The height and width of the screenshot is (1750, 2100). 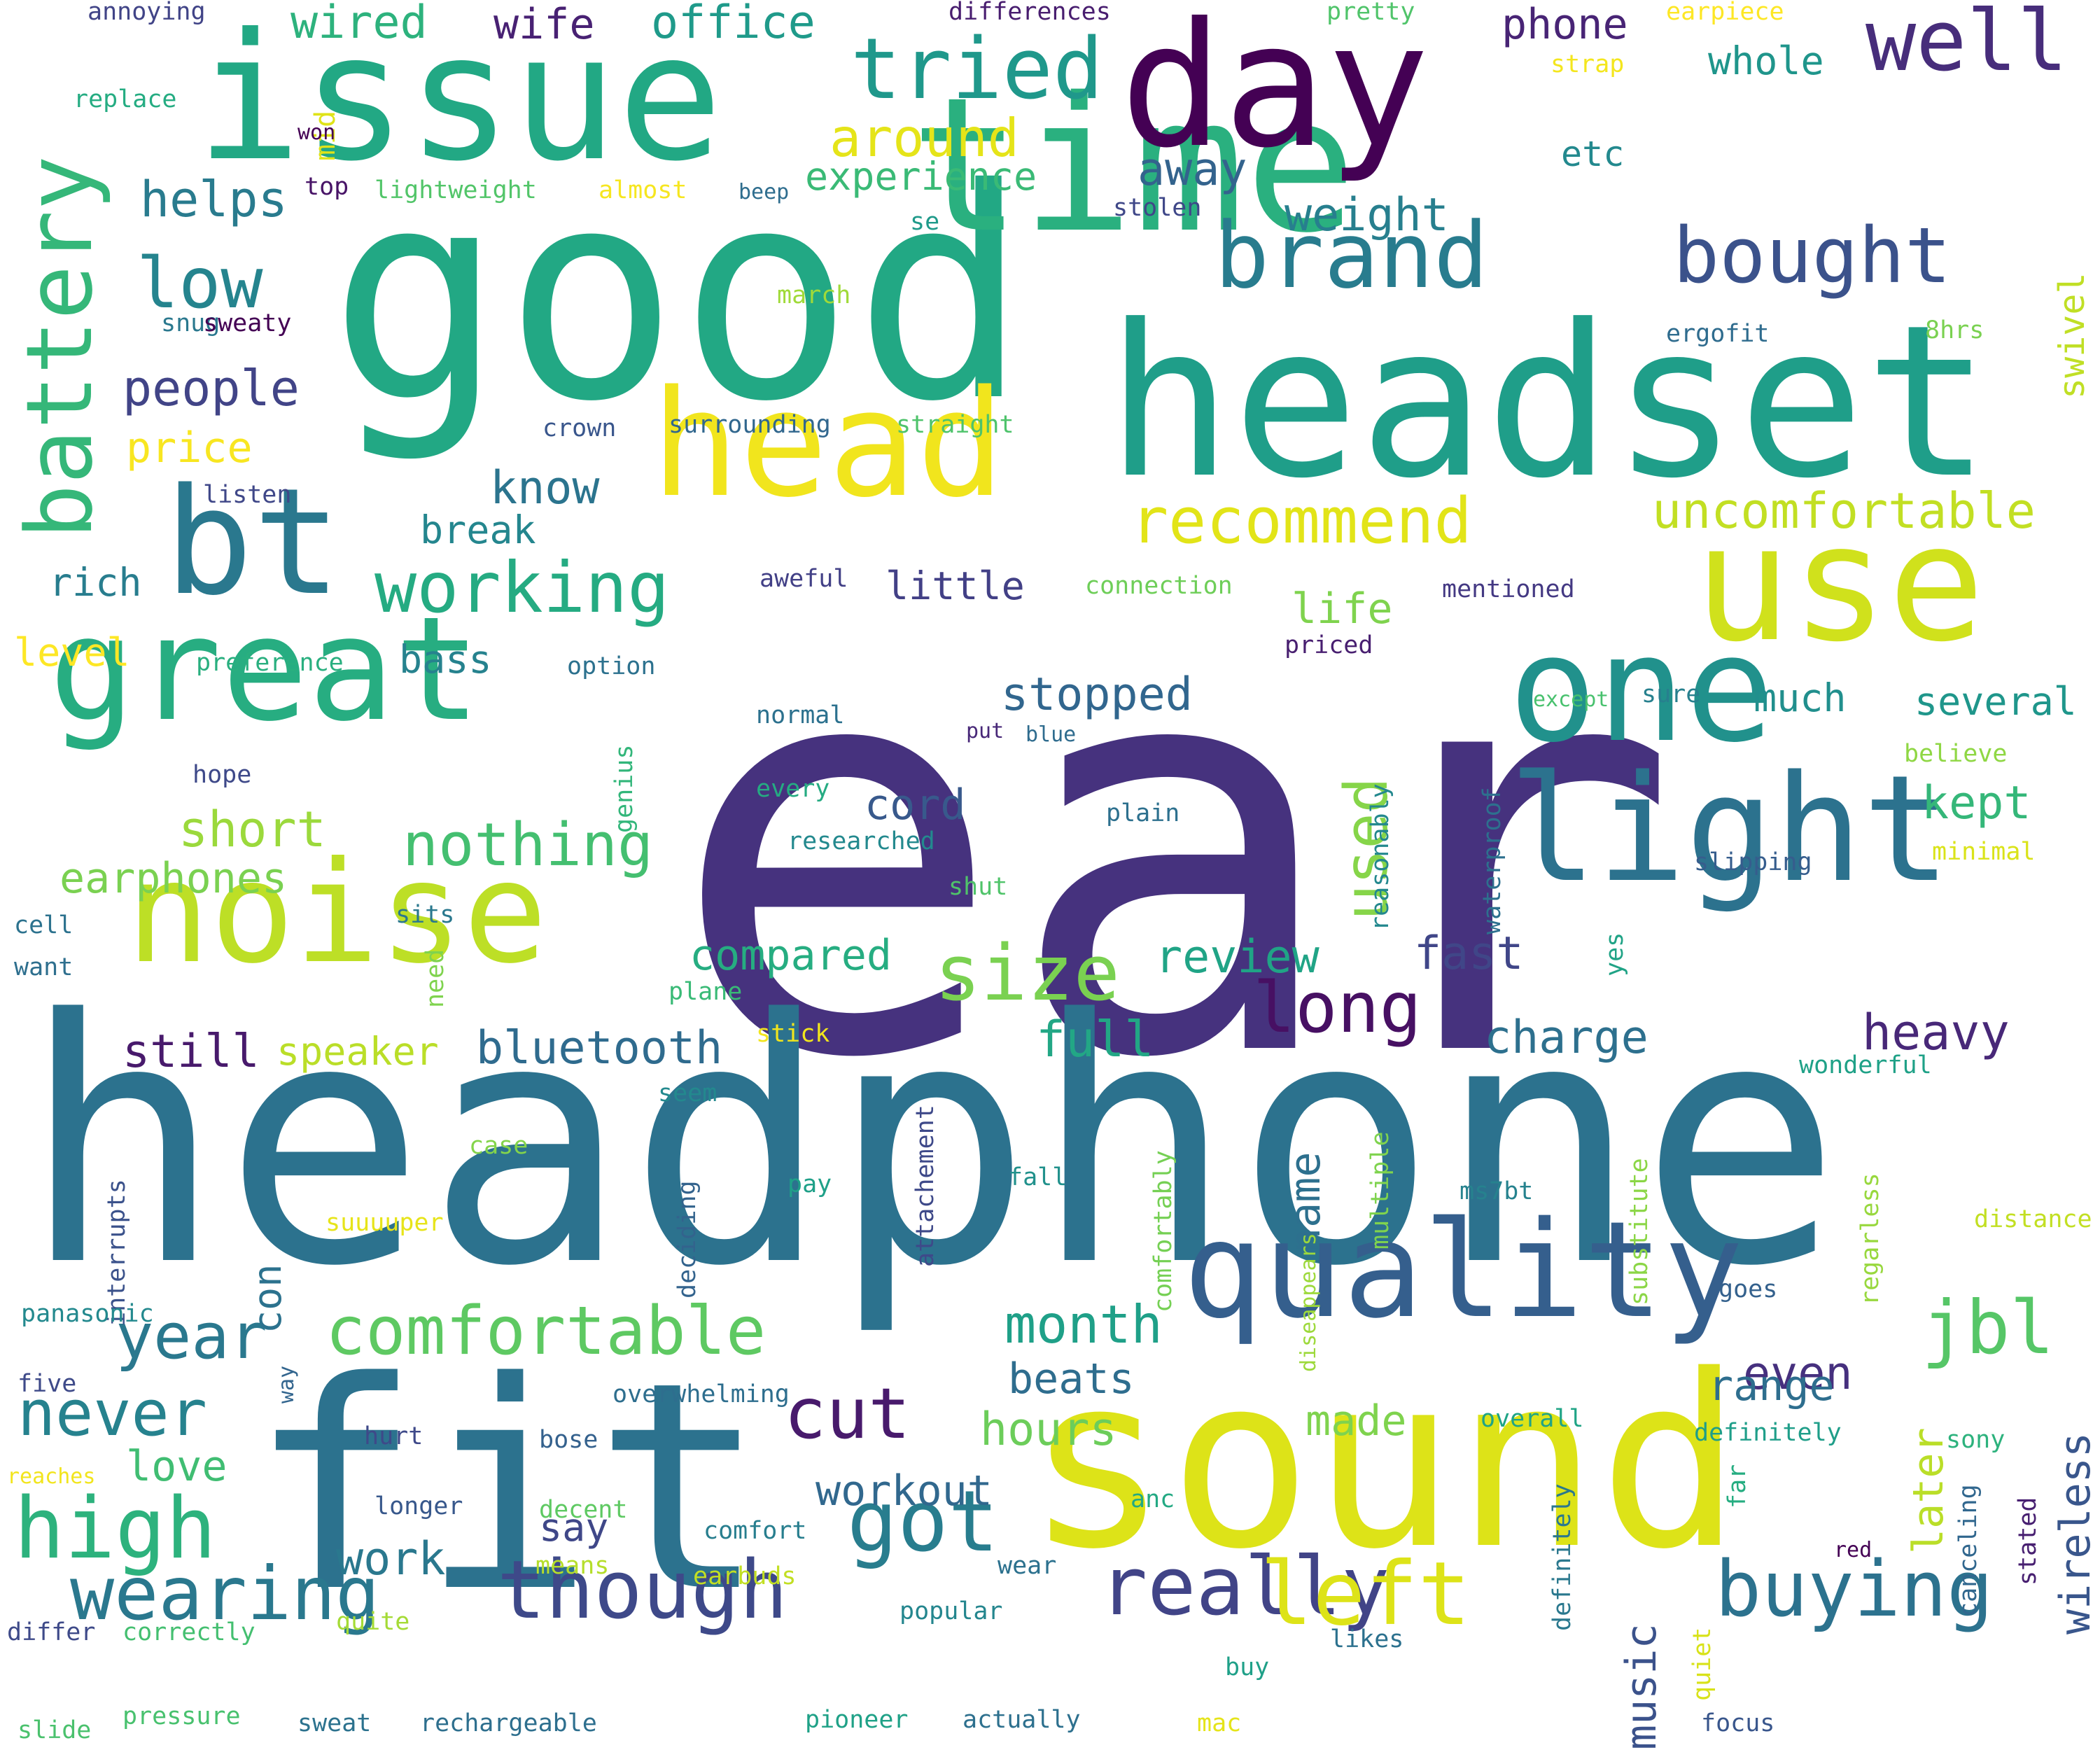 What do you see at coordinates (189, 448) in the screenshot?
I see `word-price: price` at bounding box center [189, 448].